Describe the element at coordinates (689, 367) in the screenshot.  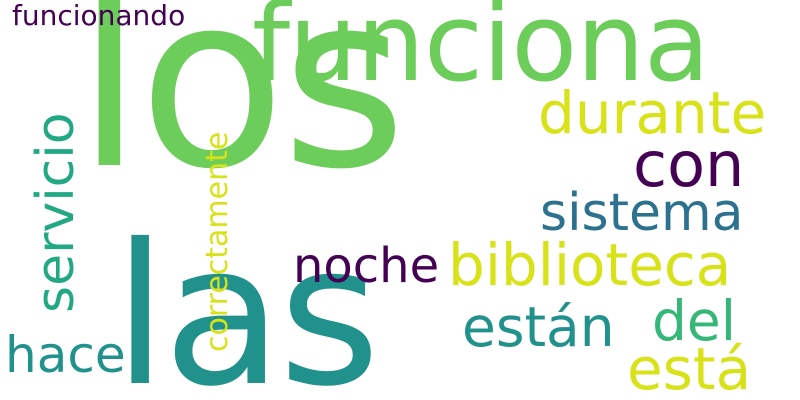
I see `word-esta: está` at that location.